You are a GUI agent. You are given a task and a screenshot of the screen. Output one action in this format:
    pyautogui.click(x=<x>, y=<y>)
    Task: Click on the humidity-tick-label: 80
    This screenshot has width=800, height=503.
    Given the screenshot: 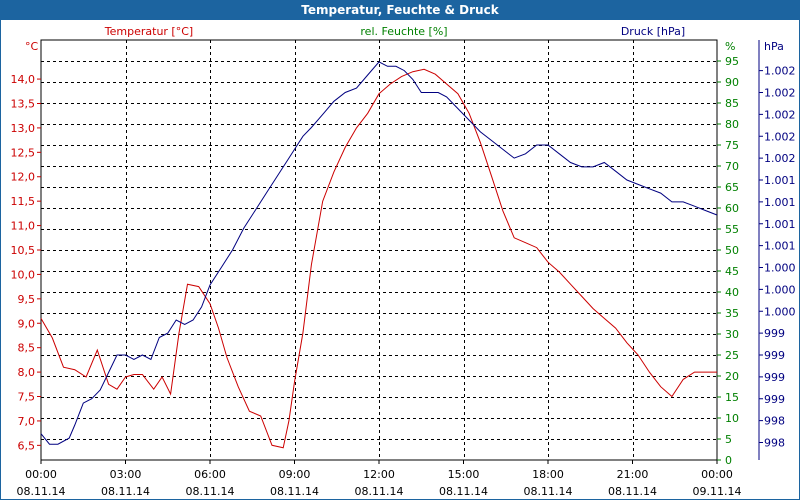 What is the action you would take?
    pyautogui.click(x=732, y=124)
    